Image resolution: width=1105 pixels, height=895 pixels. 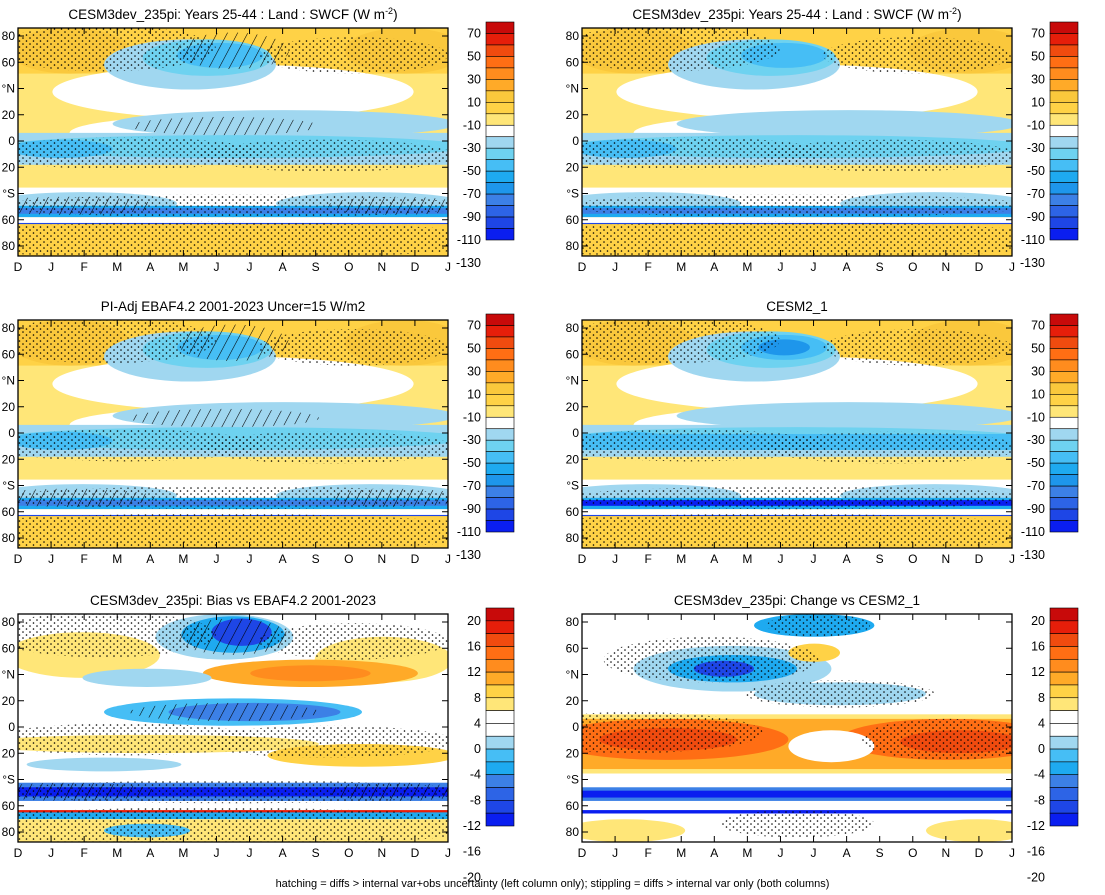 I want to click on panel-1-colorbar-label-7: -70, so click(x=472, y=194).